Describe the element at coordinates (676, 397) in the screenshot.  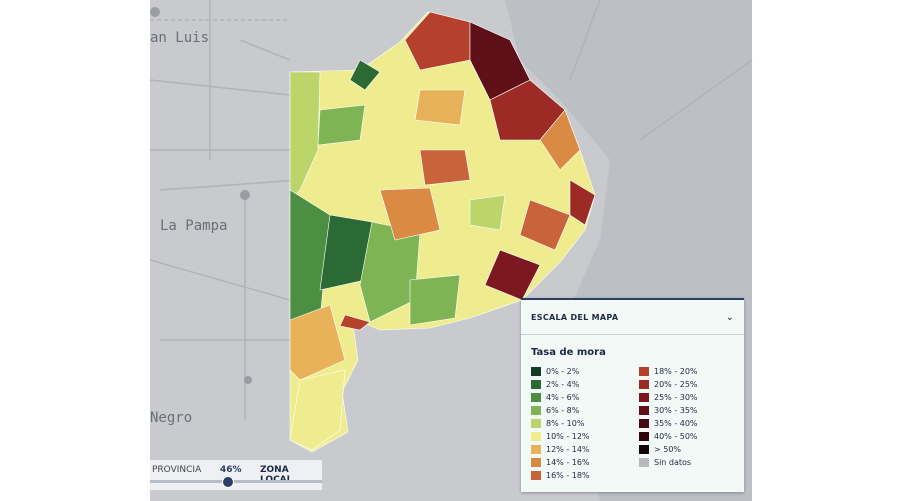
I see `legend-label: 25% - 30%` at that location.